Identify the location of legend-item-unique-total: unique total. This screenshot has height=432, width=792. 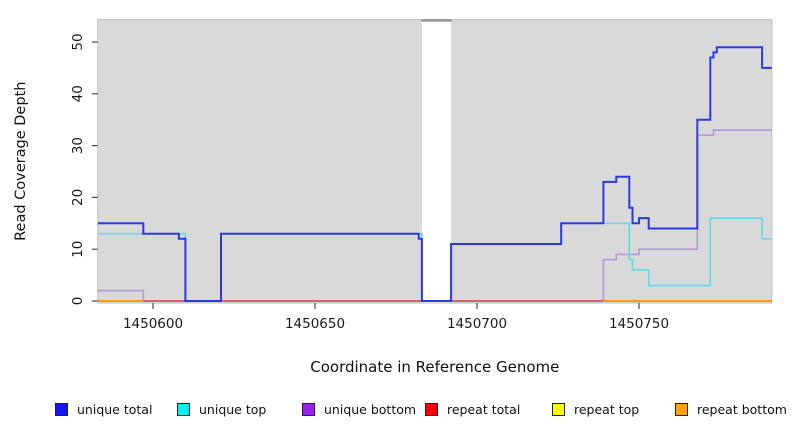
(103, 409).